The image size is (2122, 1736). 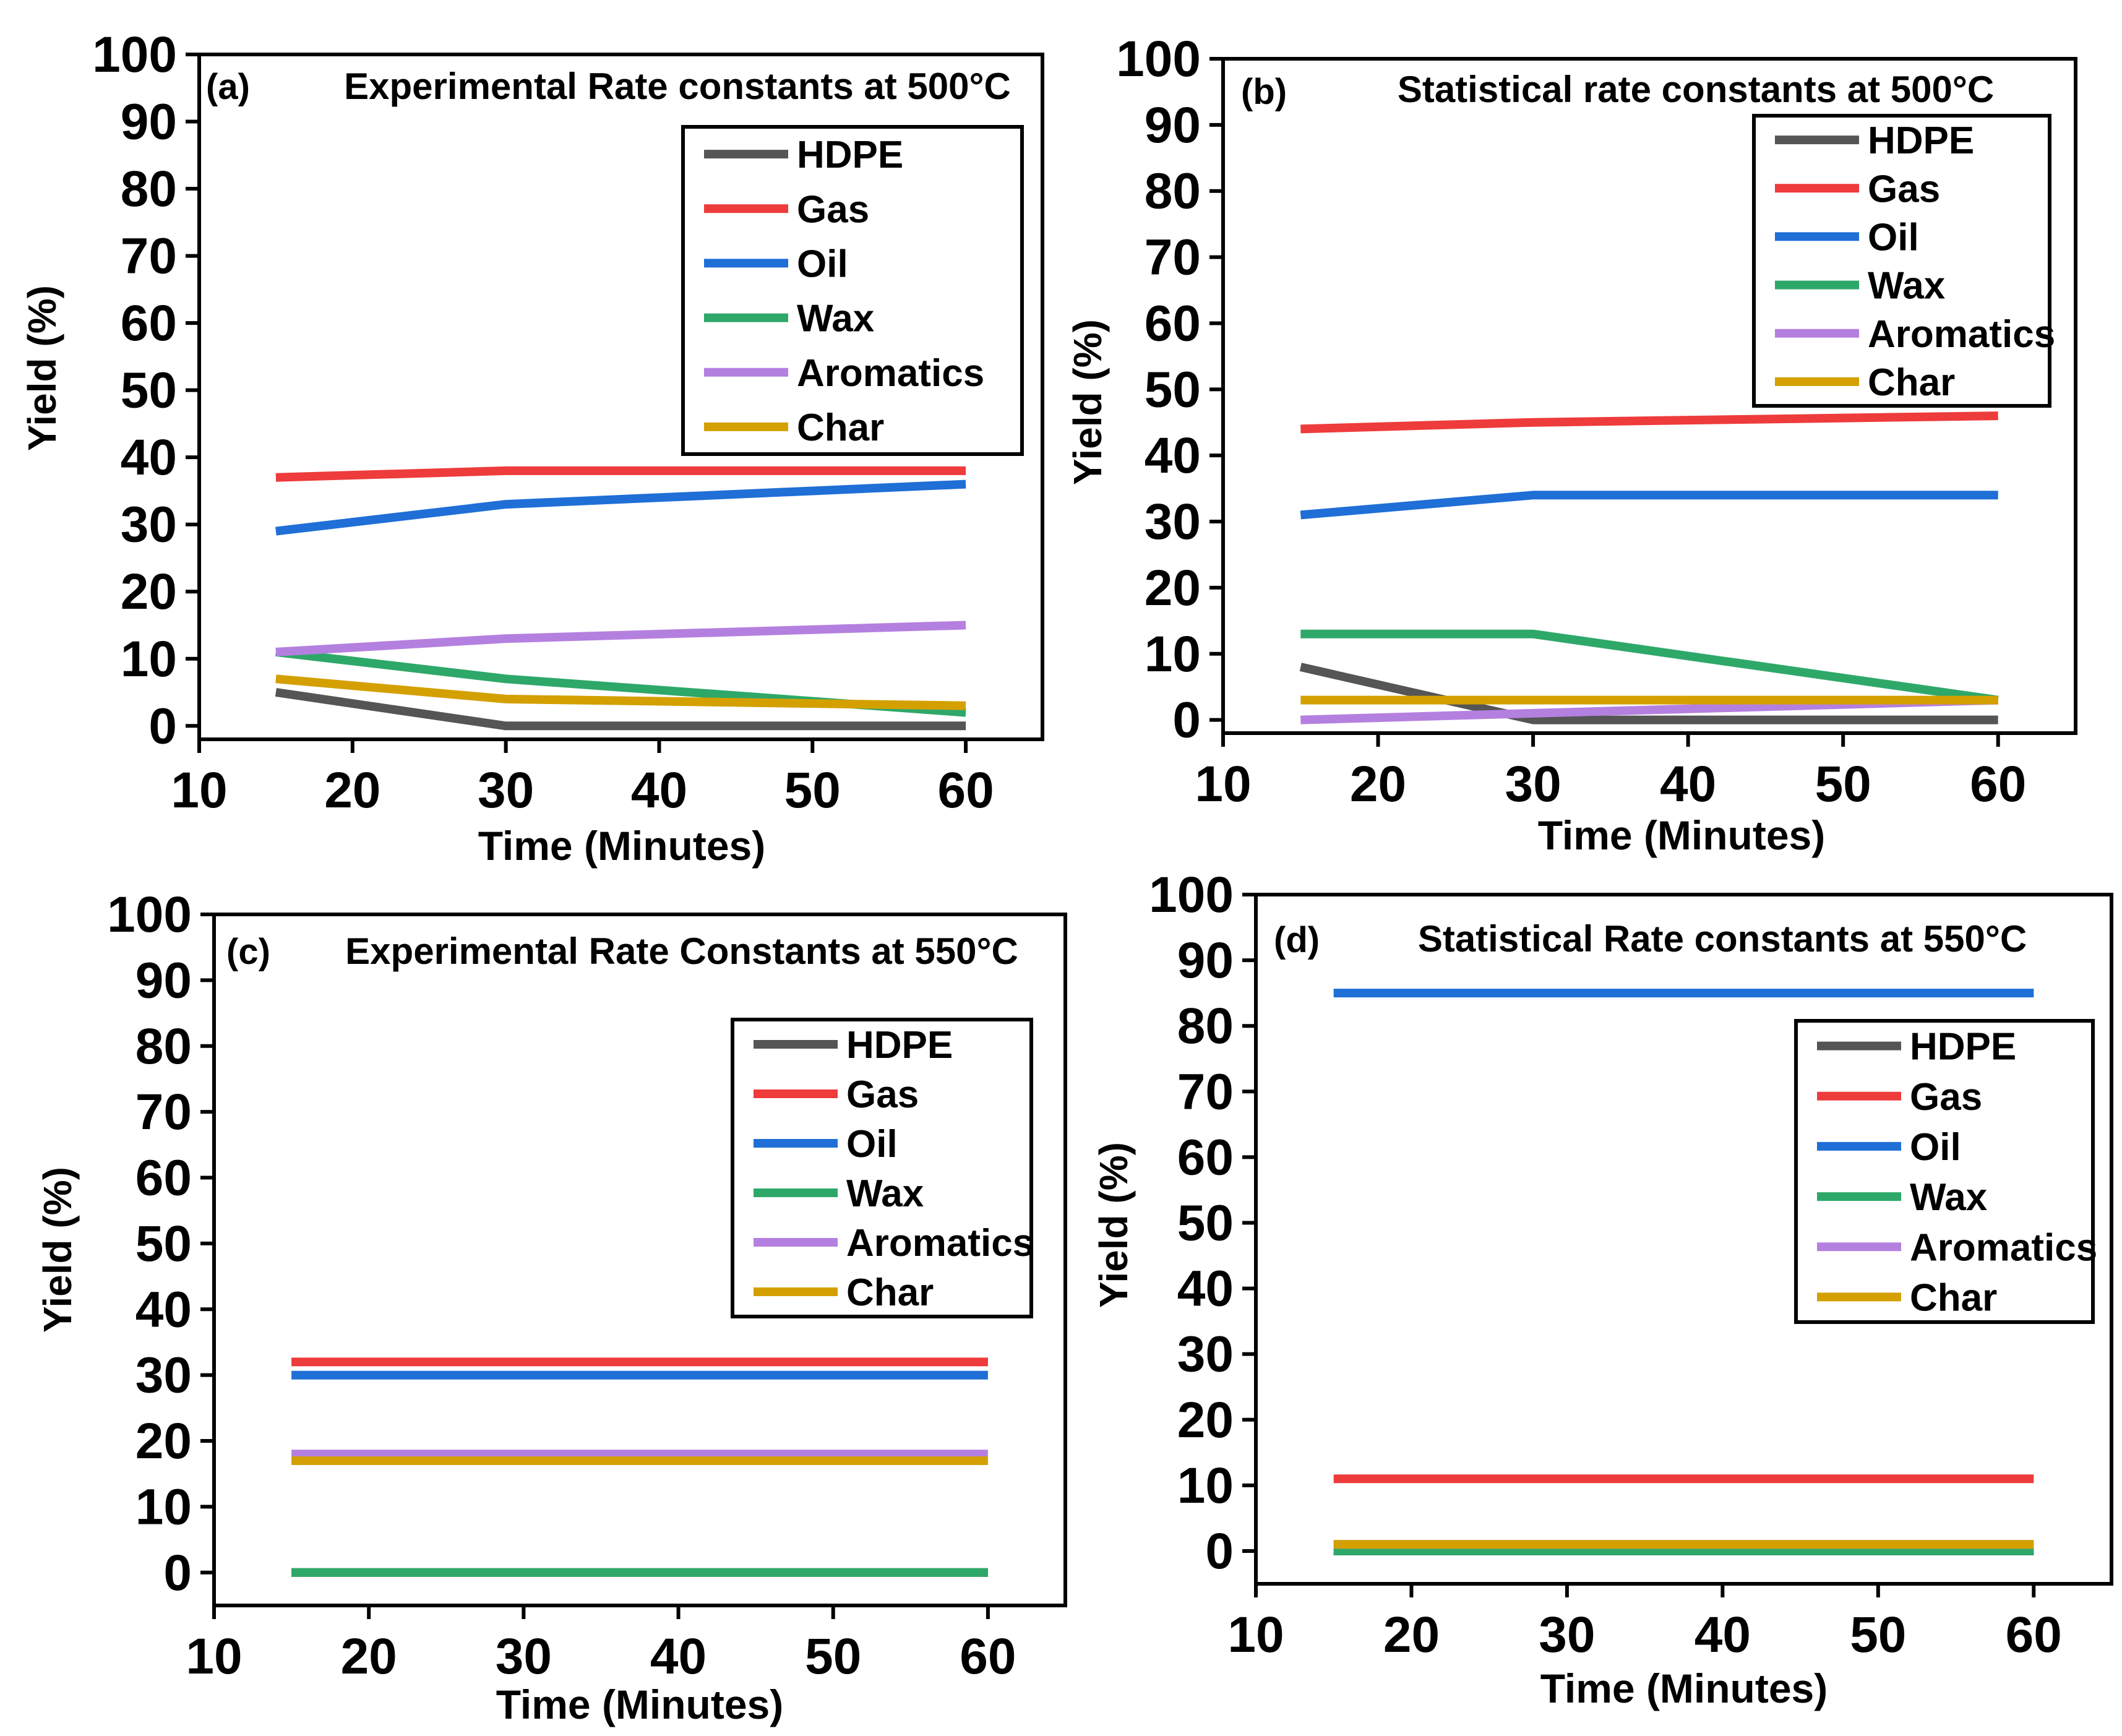 What do you see at coordinates (1649, 422) in the screenshot?
I see `series-line-gas` at bounding box center [1649, 422].